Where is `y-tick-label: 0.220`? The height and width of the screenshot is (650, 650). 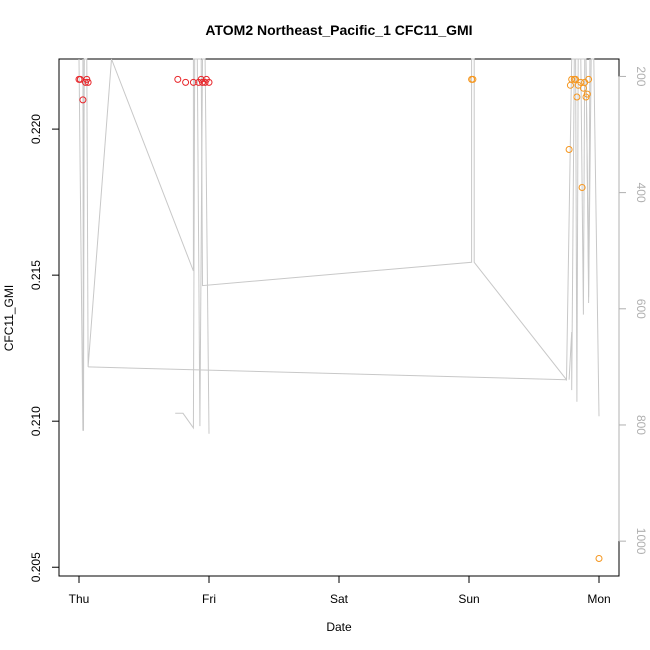
y-tick-label: 0.220 is located at coordinates (36, 129).